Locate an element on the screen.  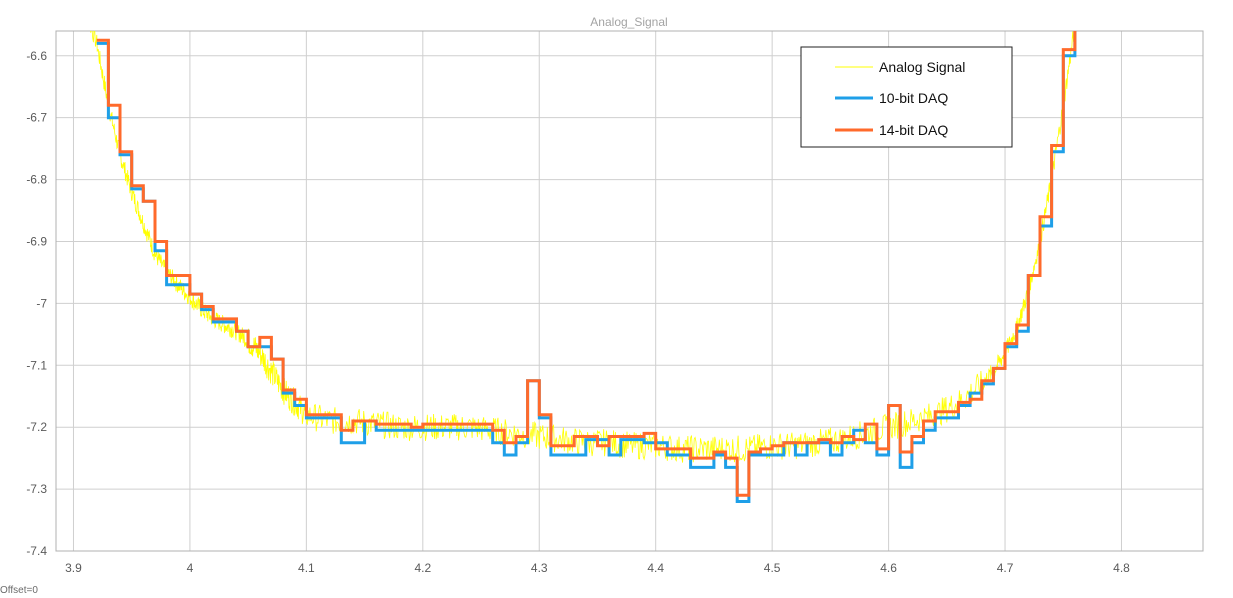
x-tick-label: 4.2 is located at coordinates (422, 568).